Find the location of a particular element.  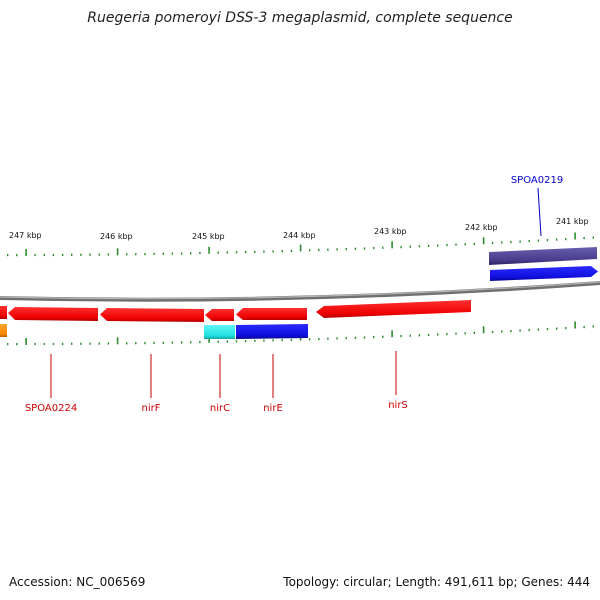

gene-cyan is located at coordinates (219, 332).